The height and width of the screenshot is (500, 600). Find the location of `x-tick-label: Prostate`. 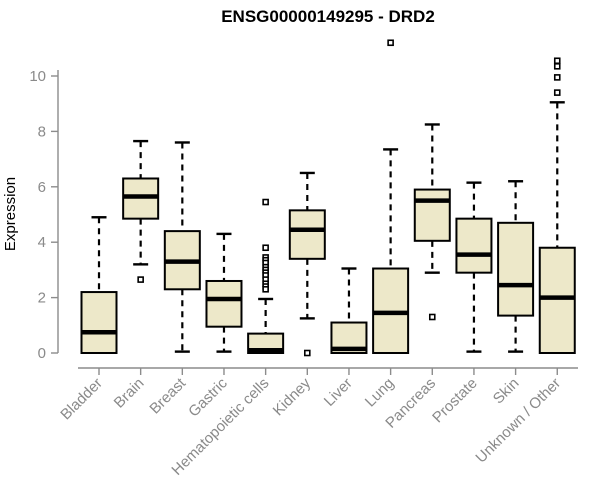

x-tick-label: Prostate is located at coordinates (455, 401).